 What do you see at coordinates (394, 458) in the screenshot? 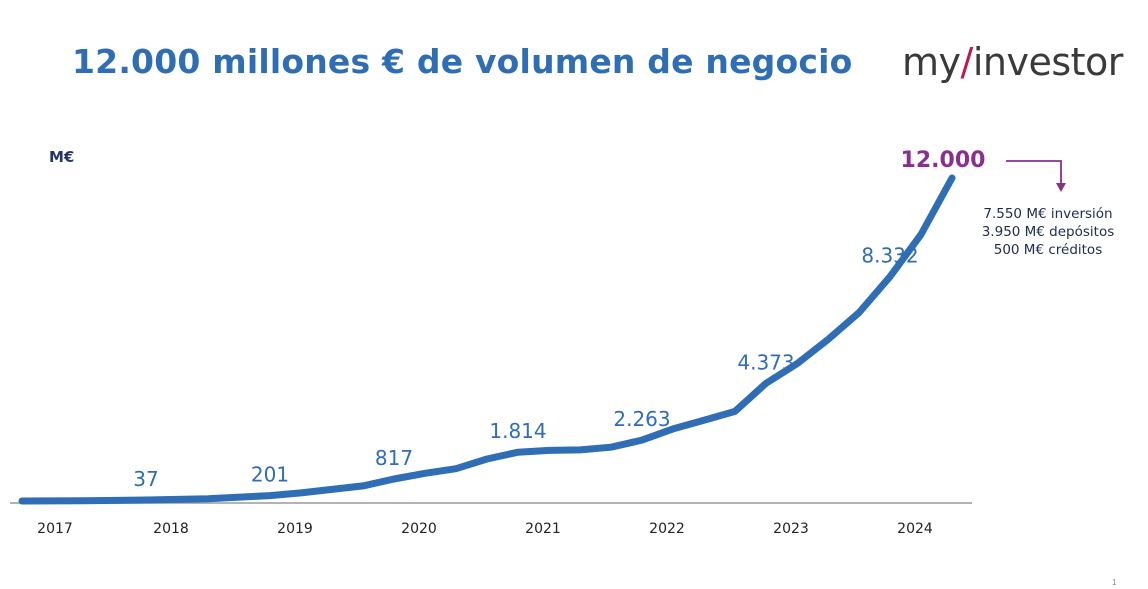
I see `data-label-2020: 817` at bounding box center [394, 458].